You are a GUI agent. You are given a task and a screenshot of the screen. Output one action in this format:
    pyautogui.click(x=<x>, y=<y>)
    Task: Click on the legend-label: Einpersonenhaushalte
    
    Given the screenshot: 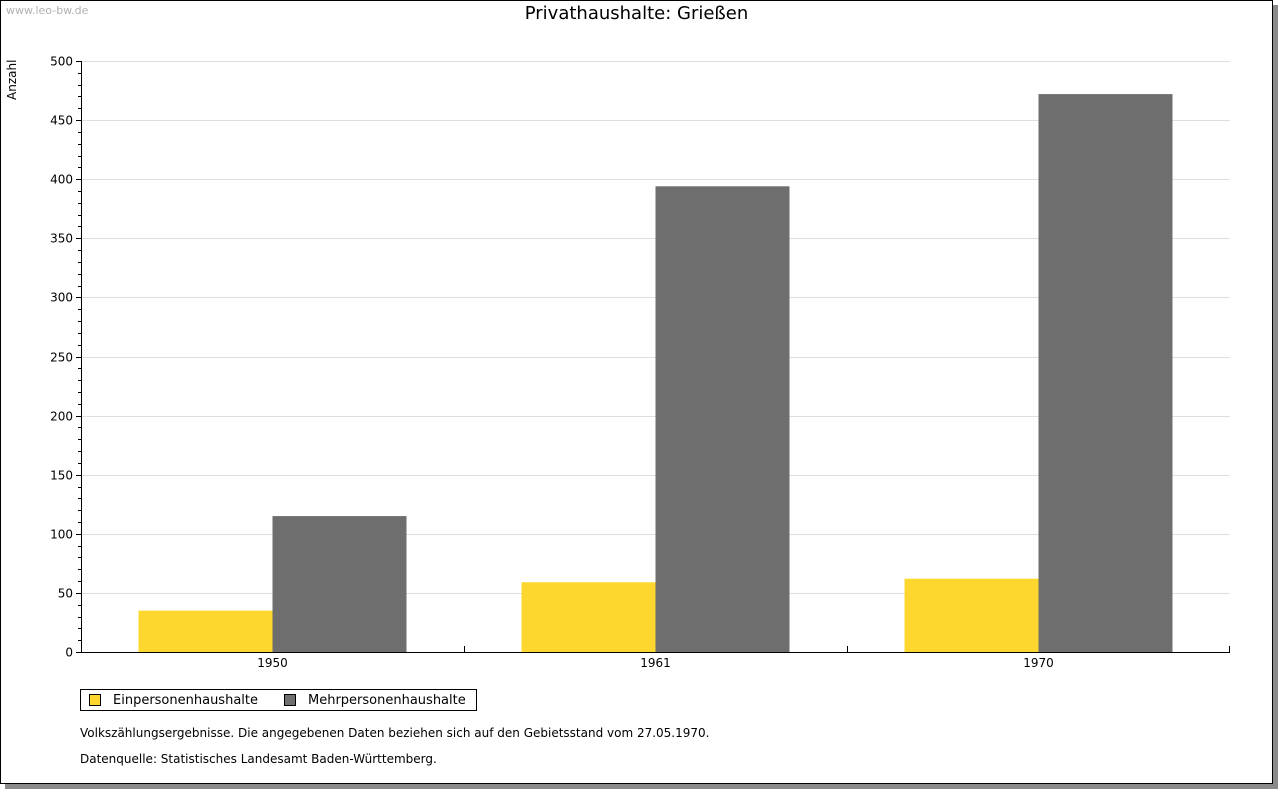 What is the action you would take?
    pyautogui.click(x=185, y=700)
    